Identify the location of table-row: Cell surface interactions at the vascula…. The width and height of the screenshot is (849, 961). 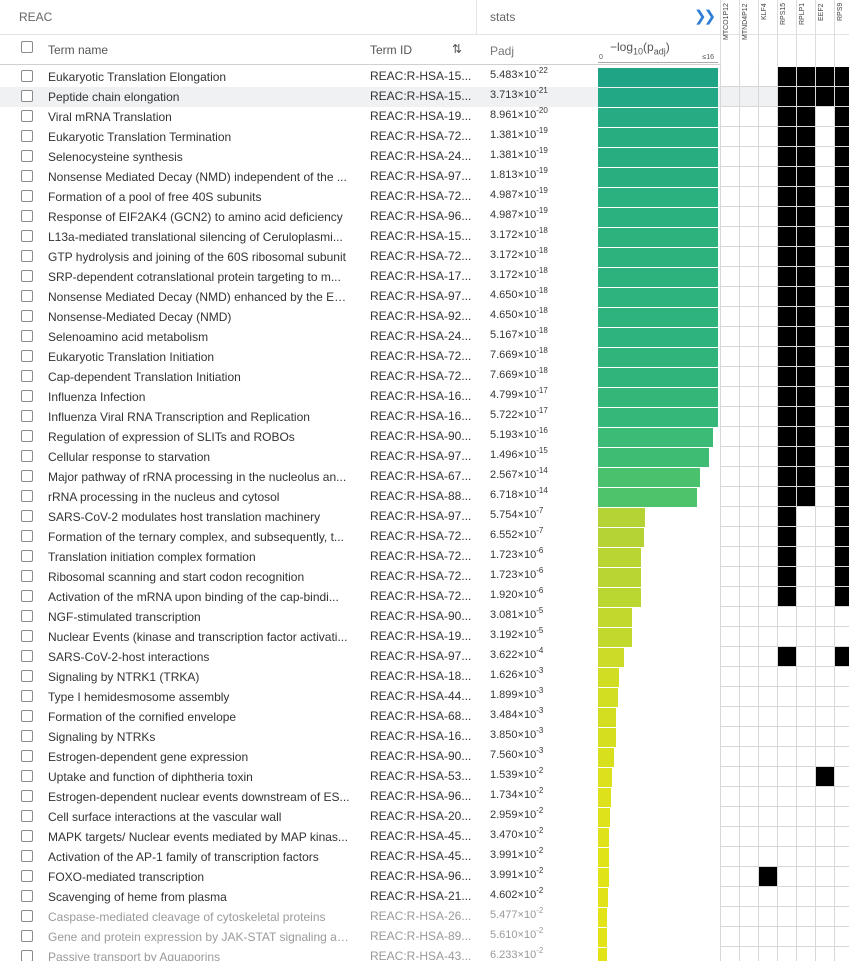
(424, 817).